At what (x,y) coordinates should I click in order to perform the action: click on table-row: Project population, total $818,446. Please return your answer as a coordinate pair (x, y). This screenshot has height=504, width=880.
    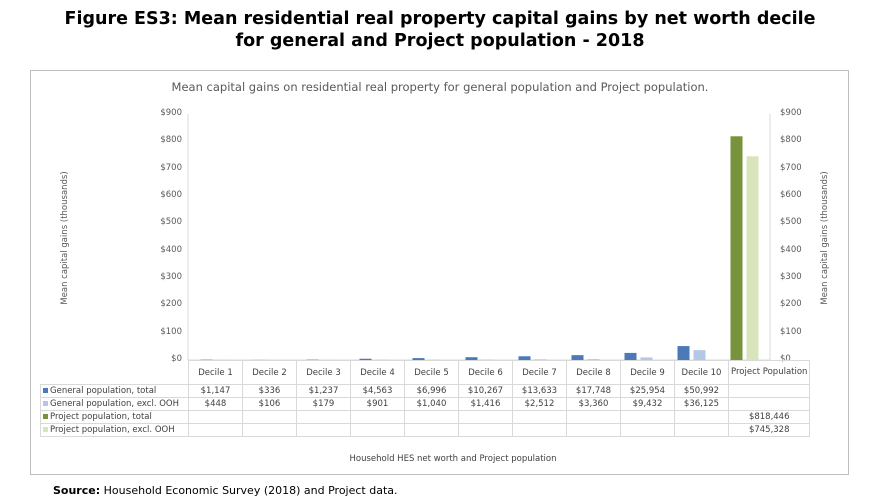
    Looking at the image, I should click on (425, 417).